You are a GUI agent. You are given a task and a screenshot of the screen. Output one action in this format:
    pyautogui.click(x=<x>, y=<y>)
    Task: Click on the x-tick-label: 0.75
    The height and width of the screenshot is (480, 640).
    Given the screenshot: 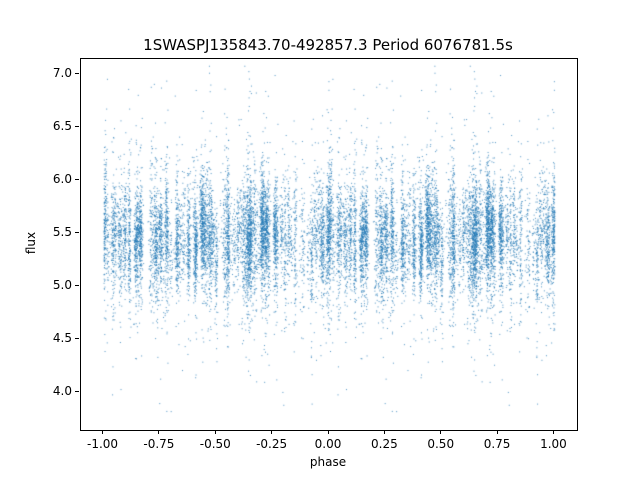 What is the action you would take?
    pyautogui.click(x=497, y=444)
    